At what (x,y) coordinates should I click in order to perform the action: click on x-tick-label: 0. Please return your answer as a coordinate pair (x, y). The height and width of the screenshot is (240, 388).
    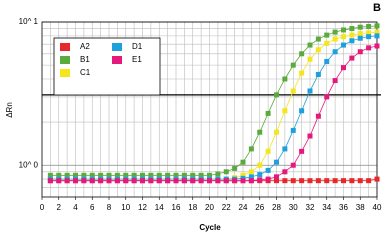
    Looking at the image, I should click on (42, 207).